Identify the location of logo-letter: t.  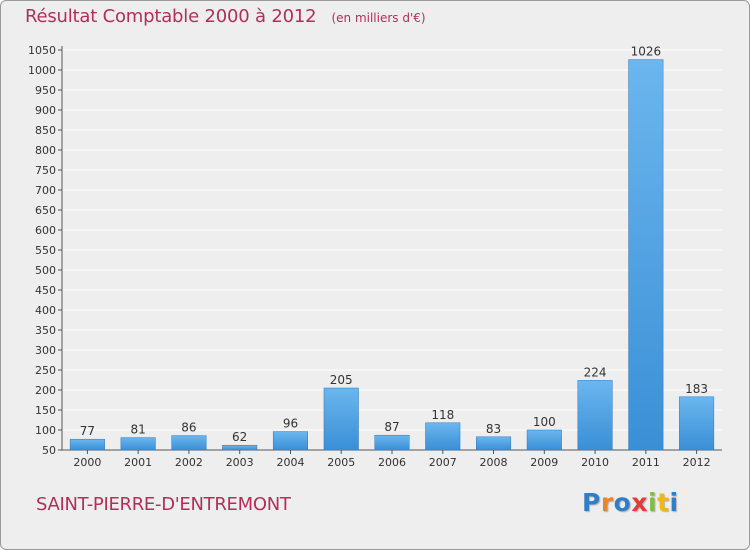
(663, 502).